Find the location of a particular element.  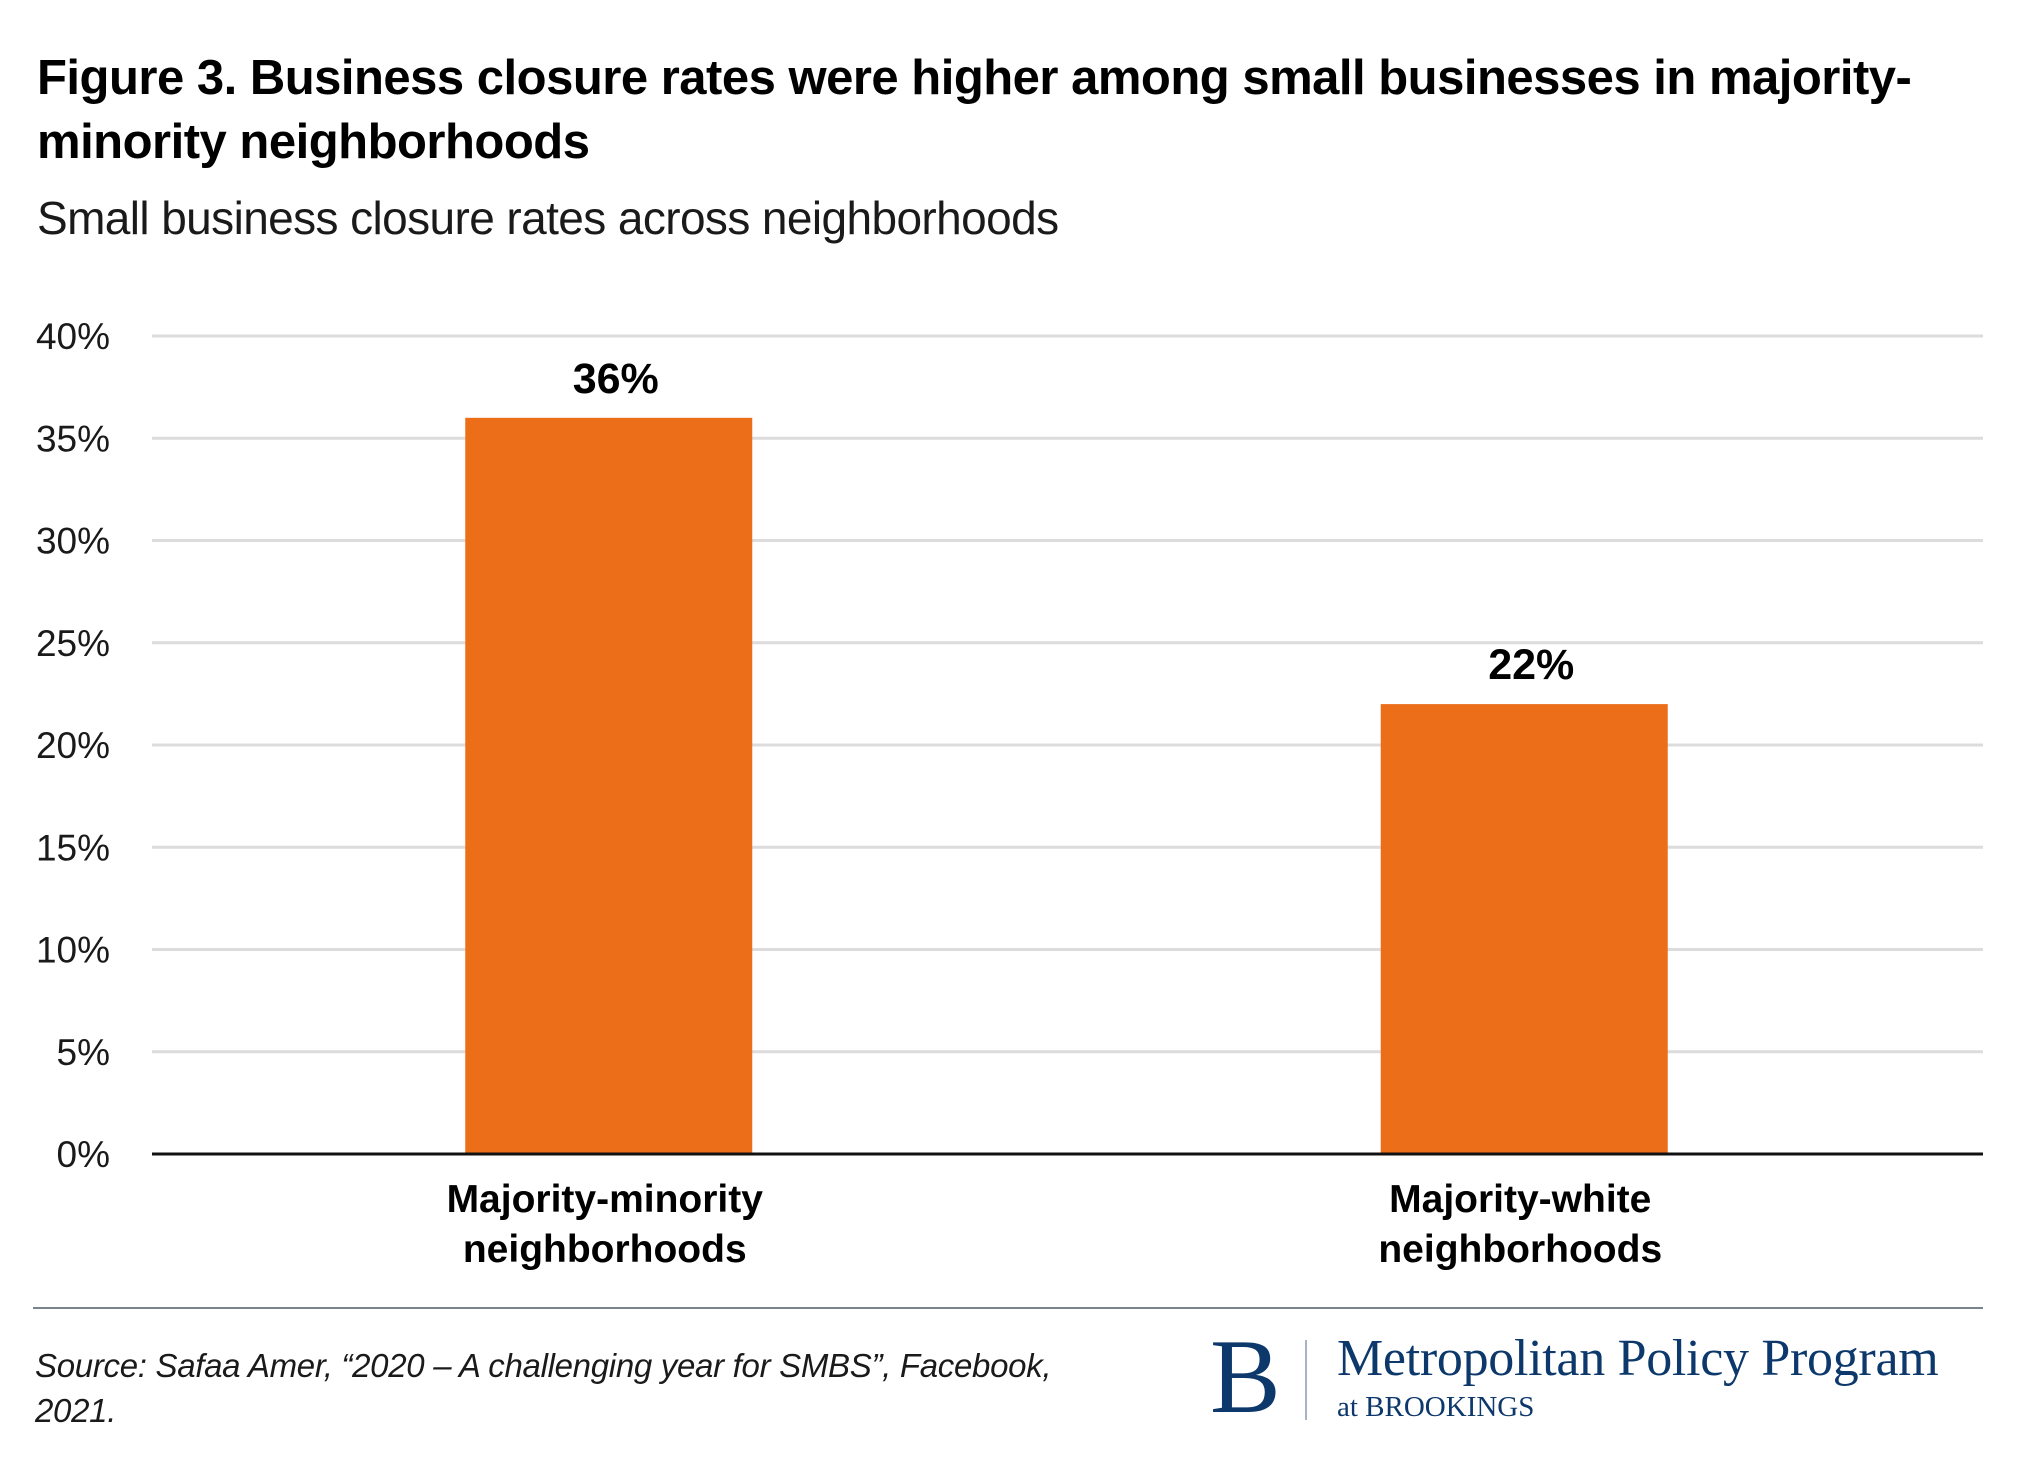

y-tick-label: 10% is located at coordinates (73, 950).